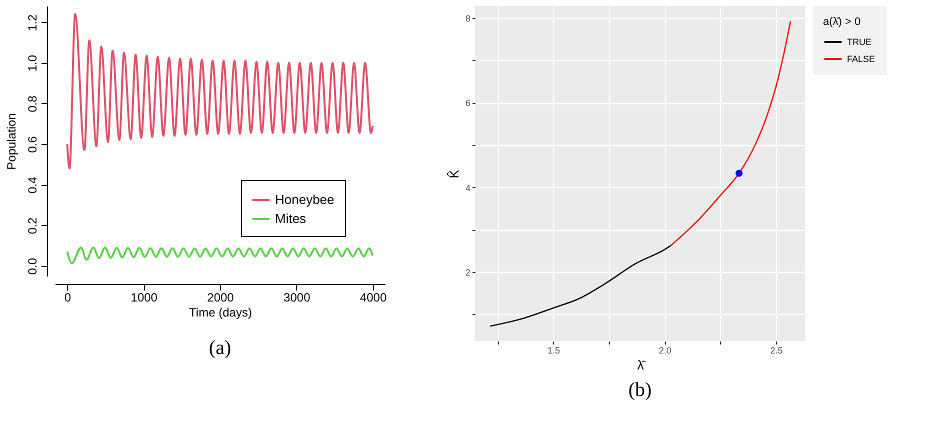 The width and height of the screenshot is (927, 437). I want to click on x-tick-label: 1000, so click(144, 297).